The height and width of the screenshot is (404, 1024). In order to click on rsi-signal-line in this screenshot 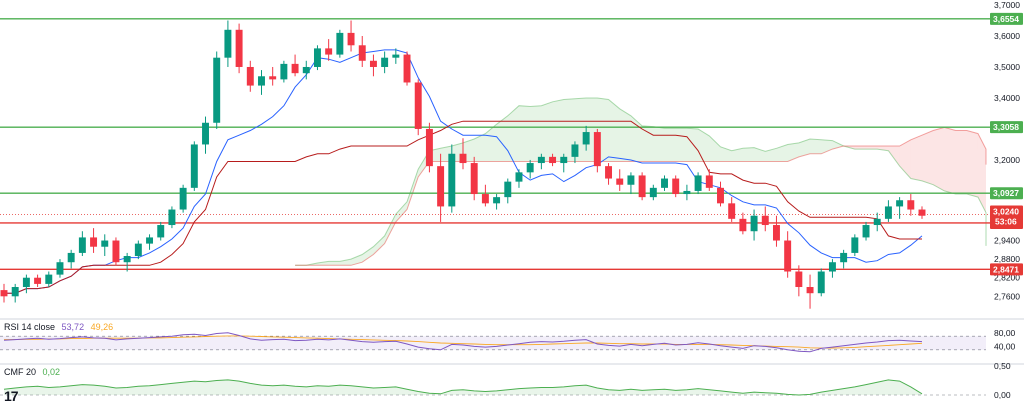, I will do `click(463, 342)`.